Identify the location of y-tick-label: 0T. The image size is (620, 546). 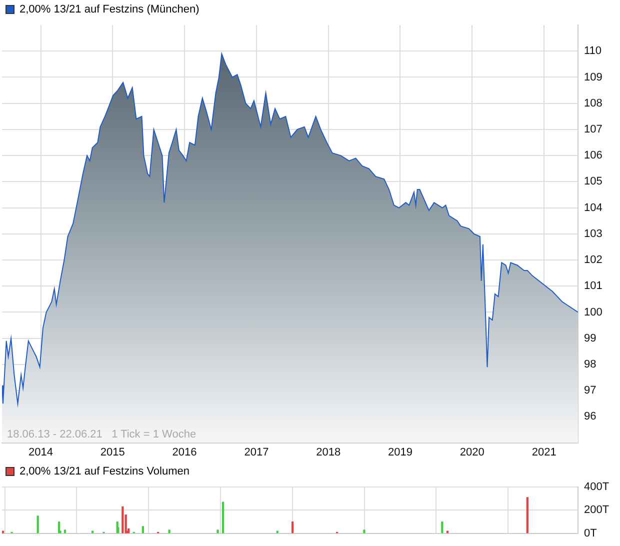
(591, 533).